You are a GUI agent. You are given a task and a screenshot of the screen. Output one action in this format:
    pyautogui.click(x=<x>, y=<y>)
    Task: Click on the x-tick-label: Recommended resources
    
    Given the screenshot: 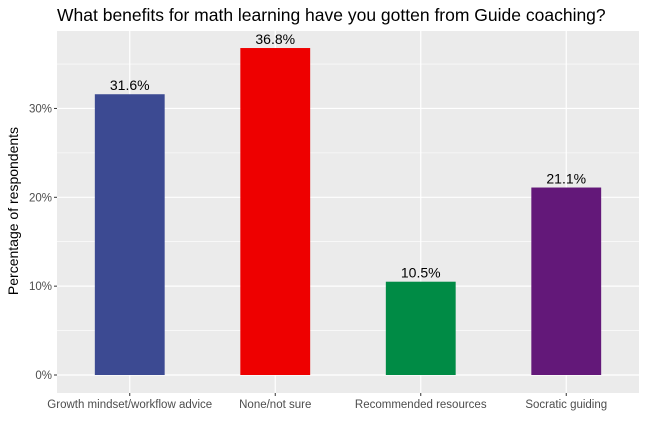 What is the action you would take?
    pyautogui.click(x=421, y=405)
    